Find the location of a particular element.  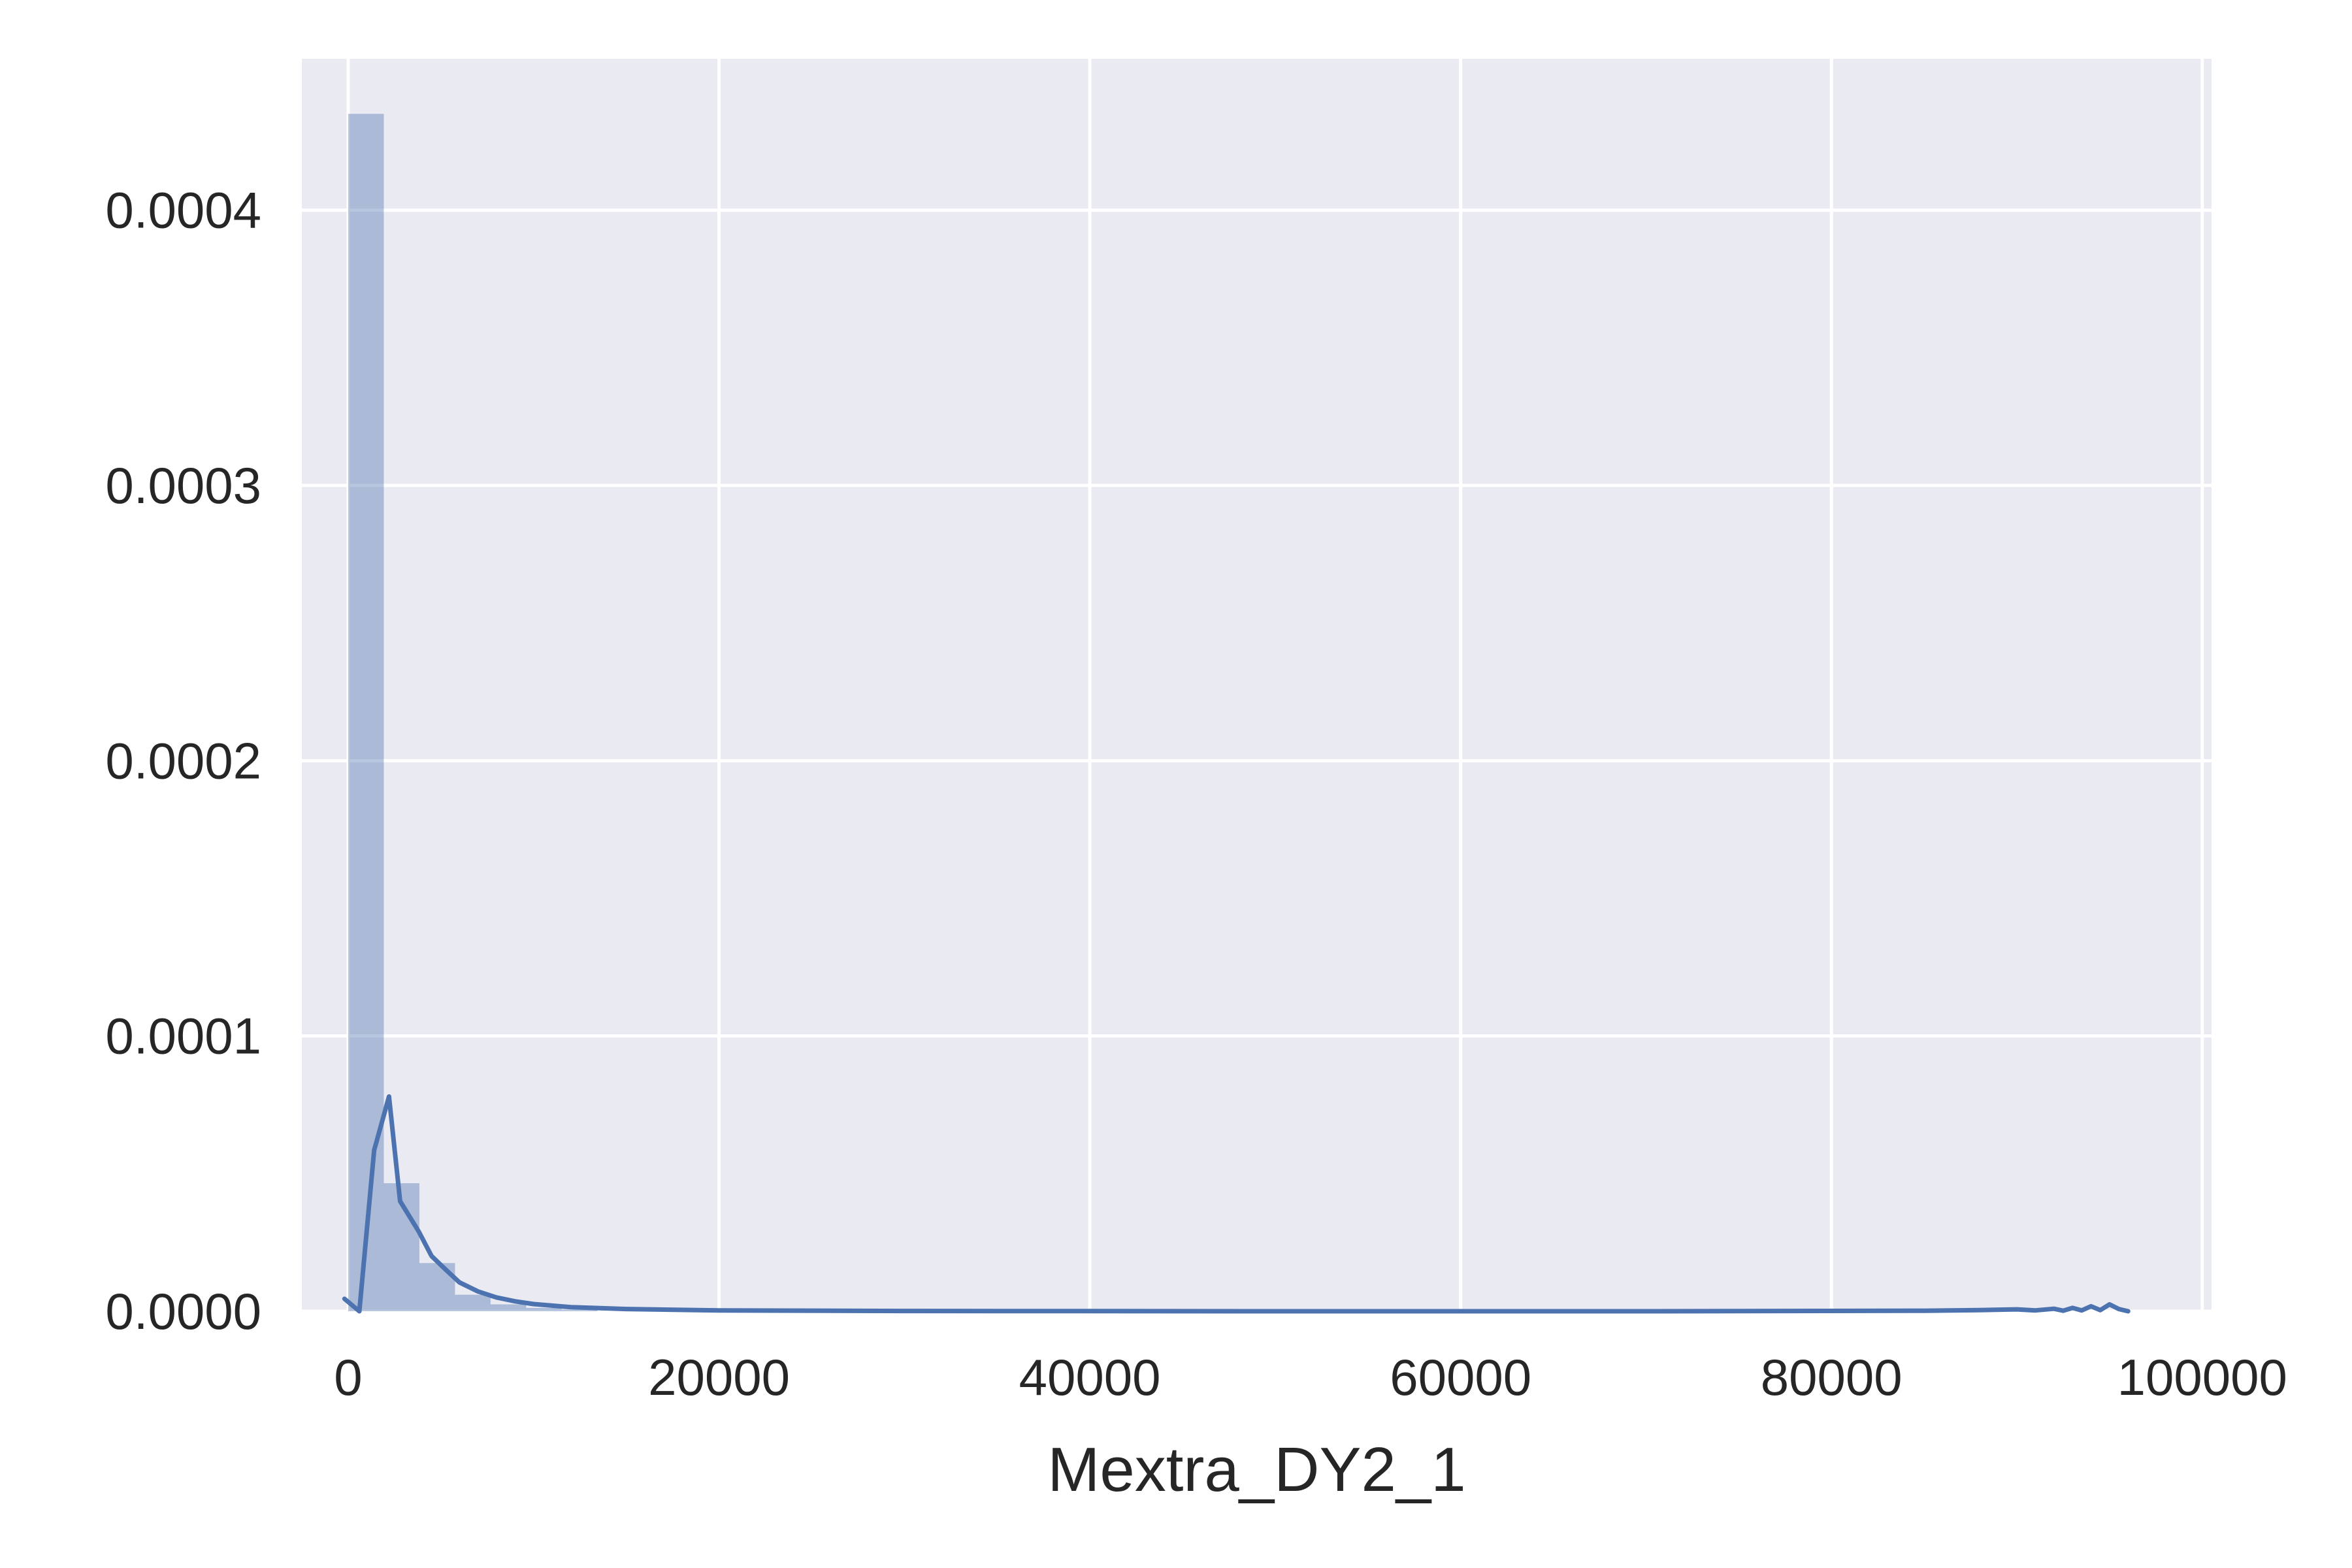

histogram-bars is located at coordinates (473, 713).